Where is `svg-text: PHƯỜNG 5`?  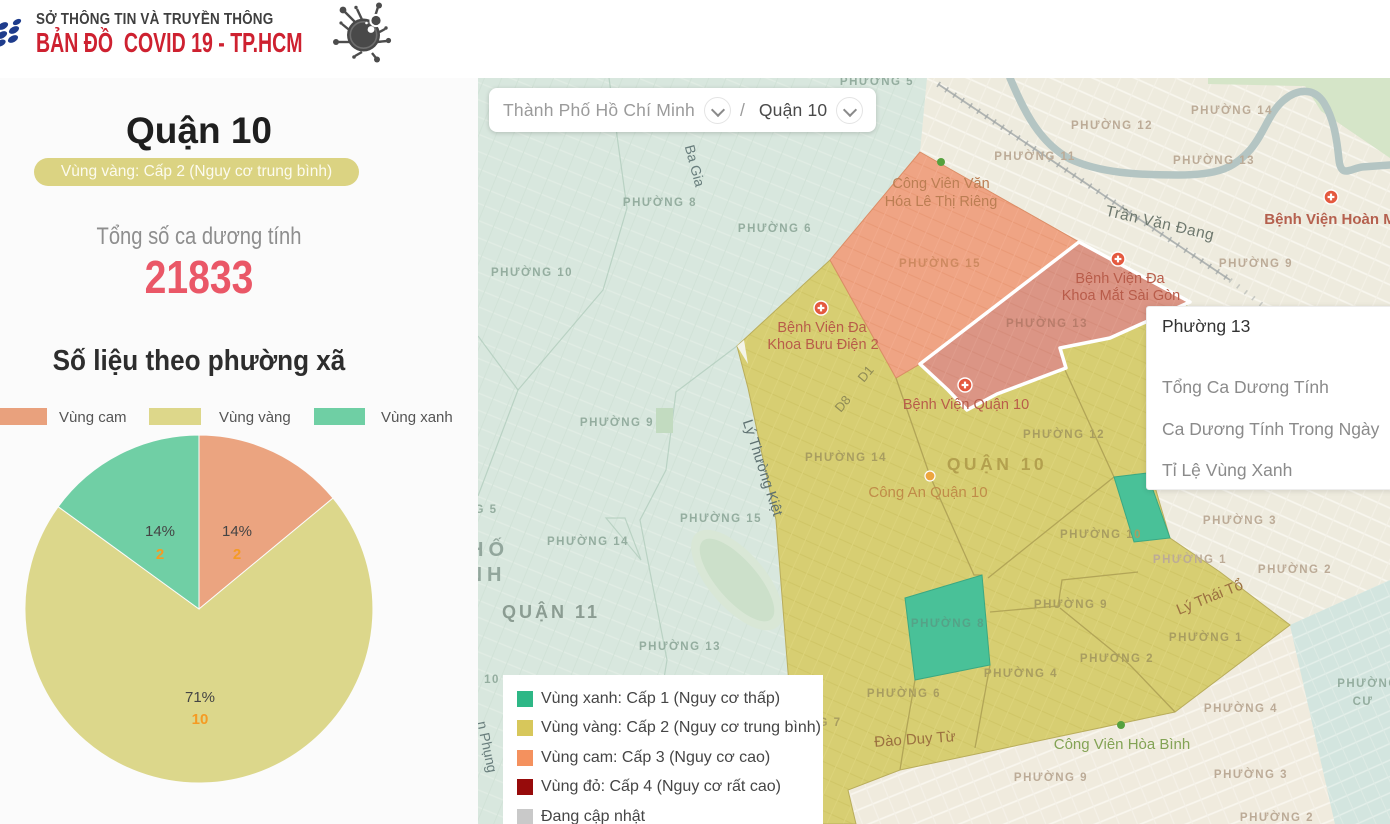
svg-text: PHƯỜNG 5 is located at coordinates (877, 83).